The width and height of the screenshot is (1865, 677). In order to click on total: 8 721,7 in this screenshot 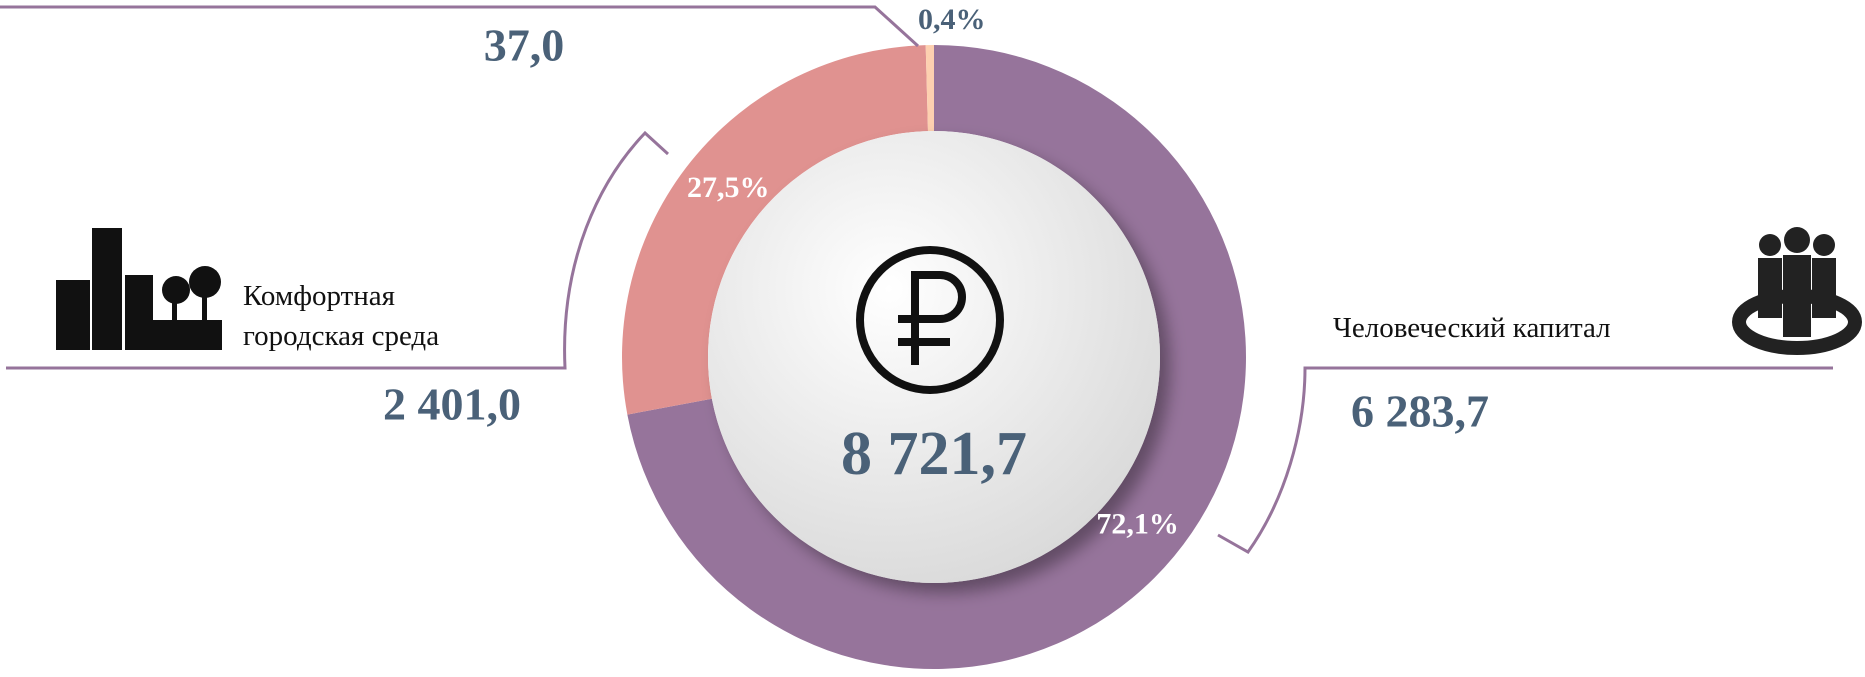, I will do `click(934, 454)`.